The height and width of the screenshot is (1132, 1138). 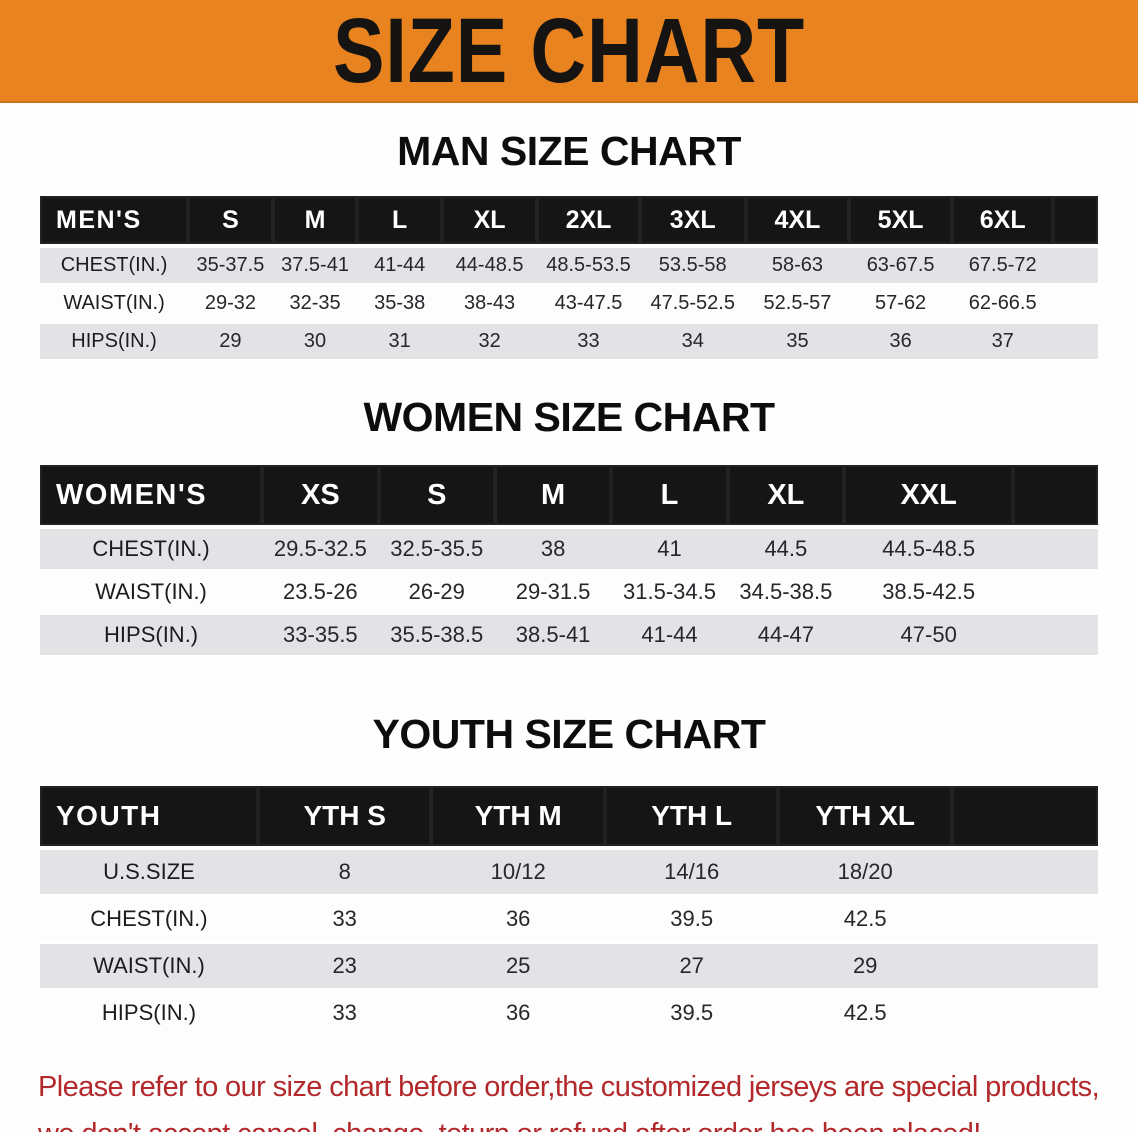 What do you see at coordinates (797, 305) in the screenshot?
I see `size-value-cell: 52.5-57` at bounding box center [797, 305].